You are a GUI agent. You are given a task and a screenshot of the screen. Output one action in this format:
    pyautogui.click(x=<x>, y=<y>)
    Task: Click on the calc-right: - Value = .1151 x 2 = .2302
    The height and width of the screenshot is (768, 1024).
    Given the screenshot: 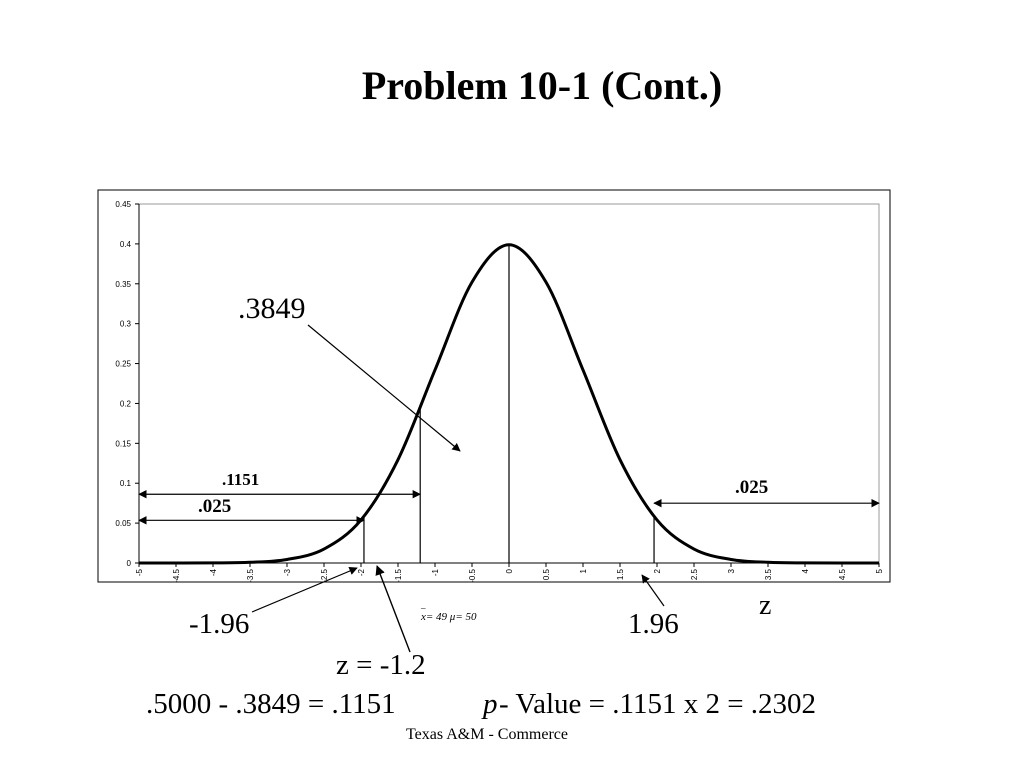 What is the action you would take?
    pyautogui.click(x=658, y=704)
    